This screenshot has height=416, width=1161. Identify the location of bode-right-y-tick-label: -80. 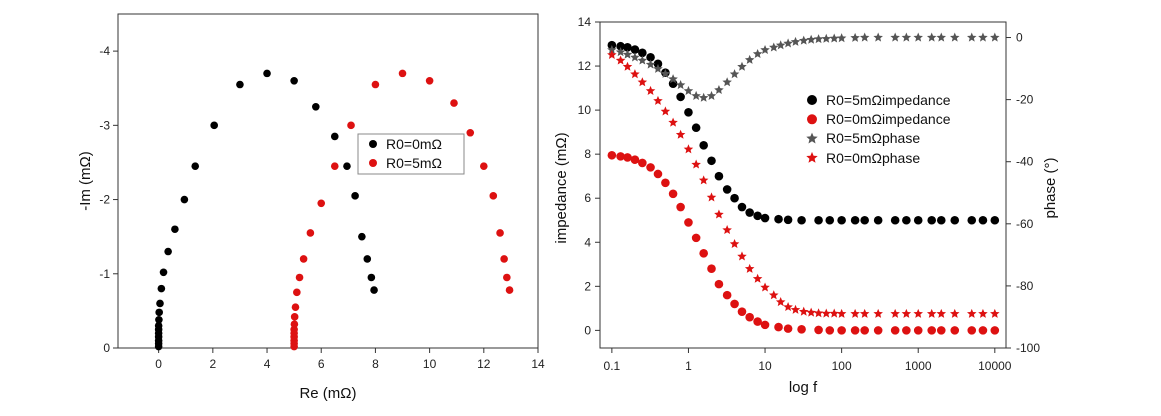
(1025, 286).